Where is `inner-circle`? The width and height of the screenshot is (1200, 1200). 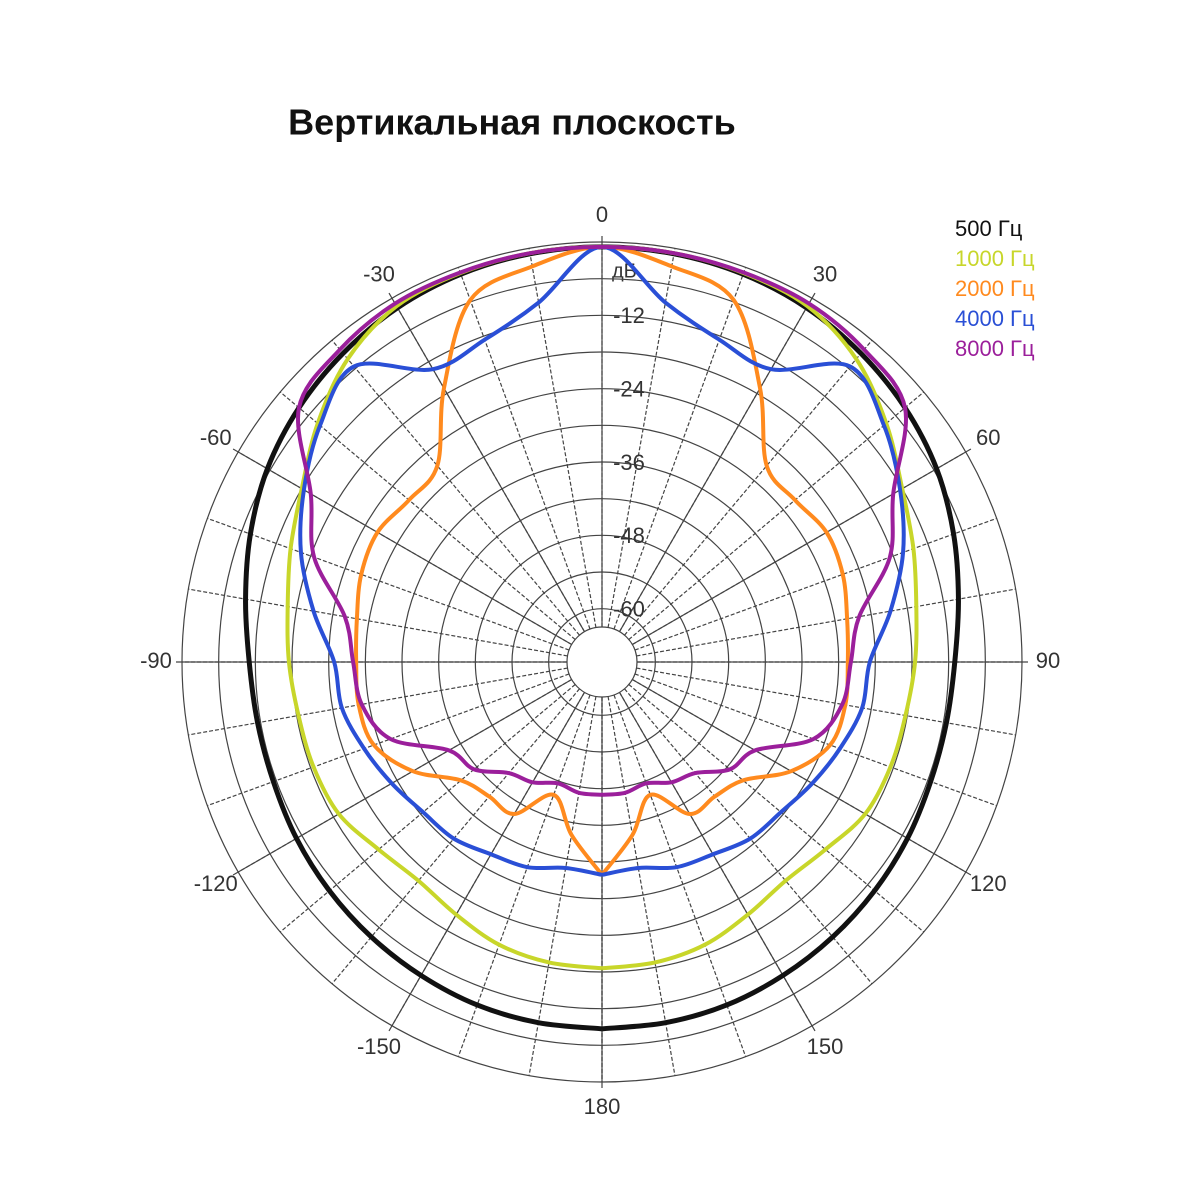
inner-circle is located at coordinates (602, 662).